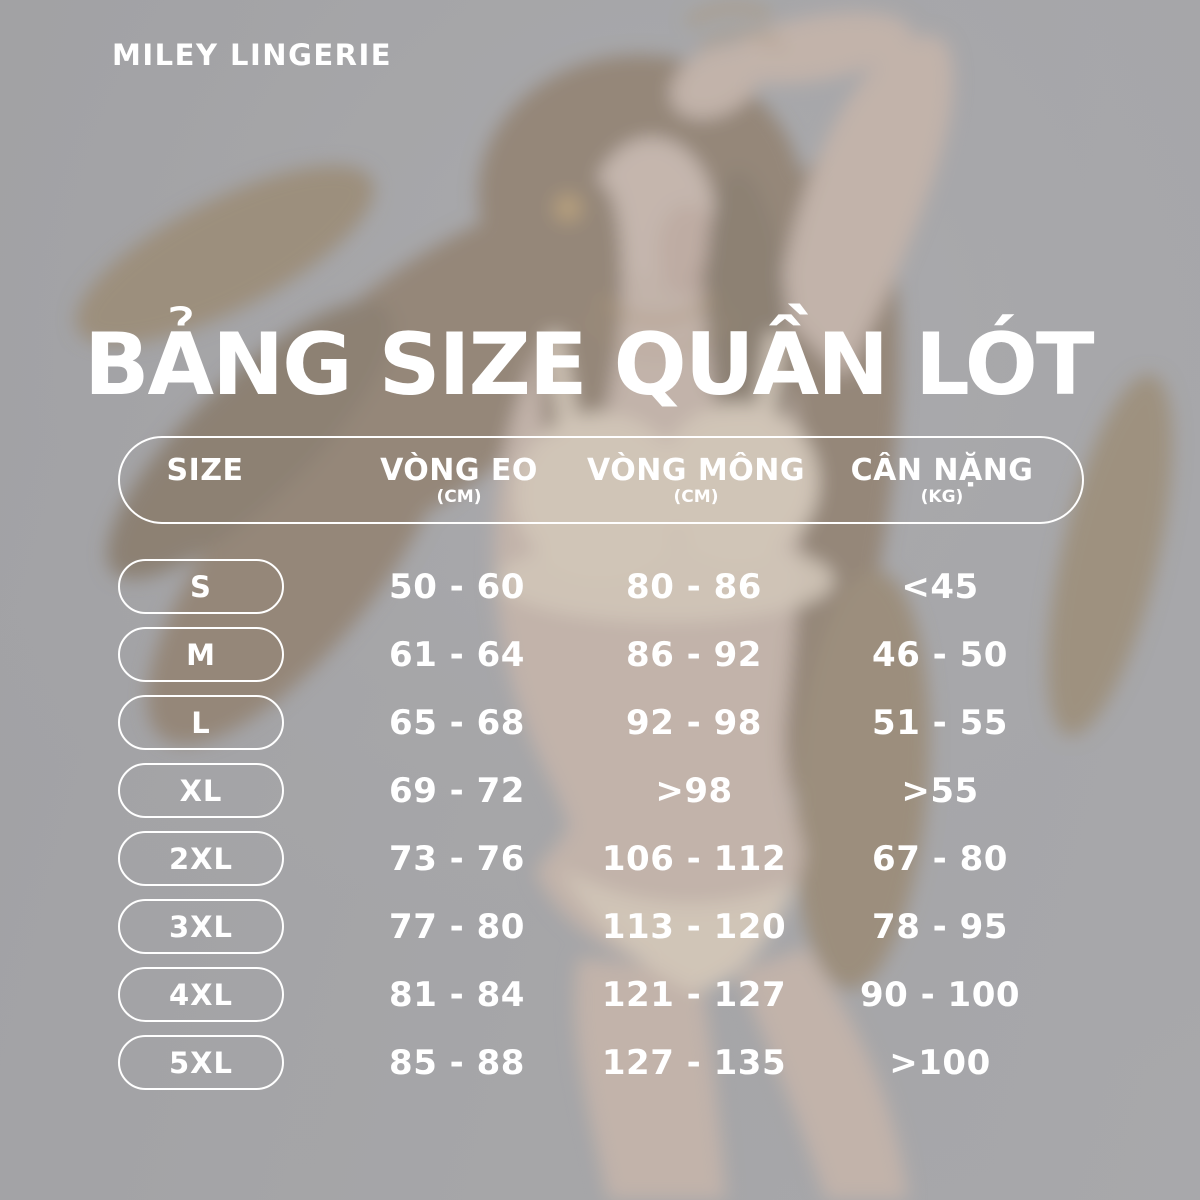 This screenshot has width=1200, height=1200. I want to click on hip-value: 86 - 92, so click(694, 654).